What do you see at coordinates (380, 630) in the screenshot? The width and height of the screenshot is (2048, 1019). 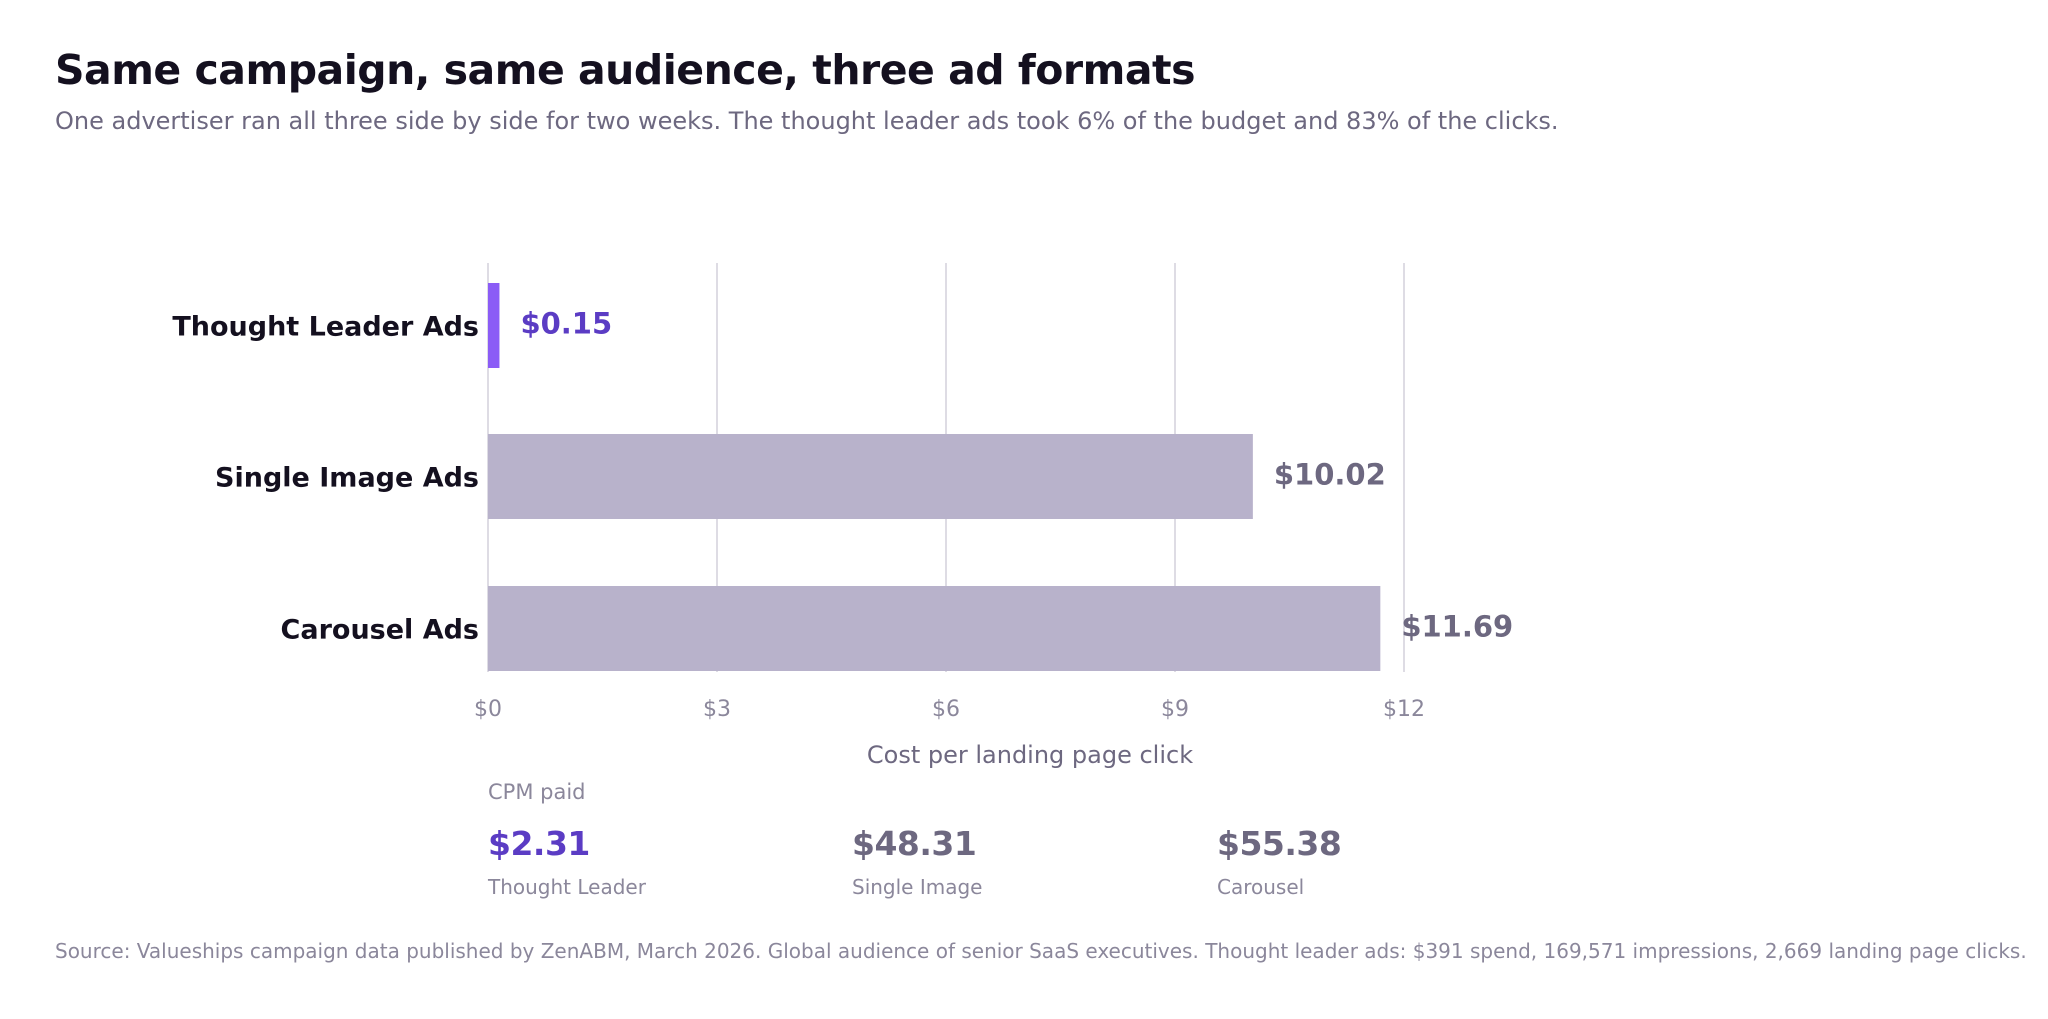 I see `category-label: Carousel Ads` at bounding box center [380, 630].